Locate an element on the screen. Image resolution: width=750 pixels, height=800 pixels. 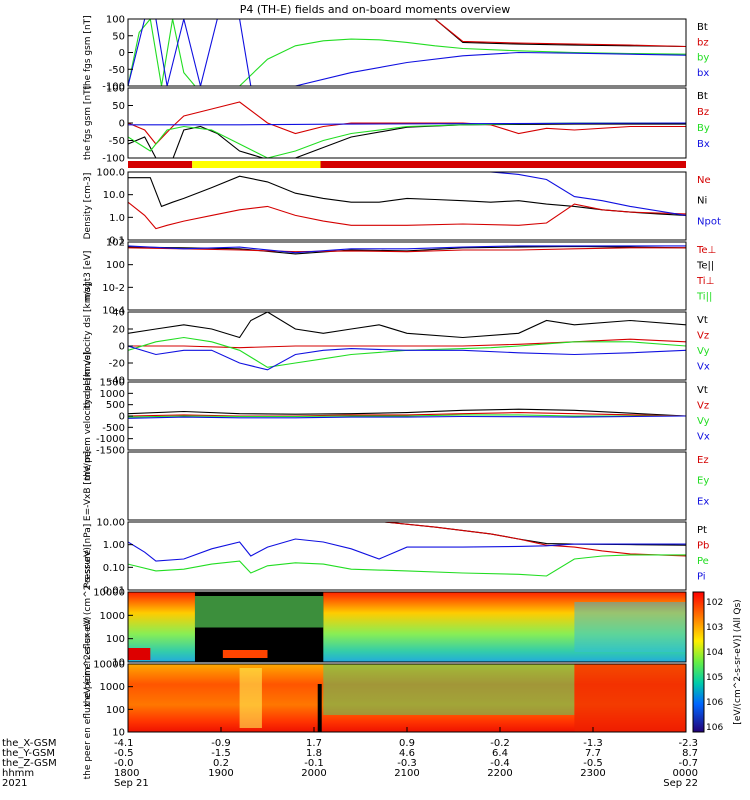
legend-entry-pb: Pb is located at coordinates (703, 546).